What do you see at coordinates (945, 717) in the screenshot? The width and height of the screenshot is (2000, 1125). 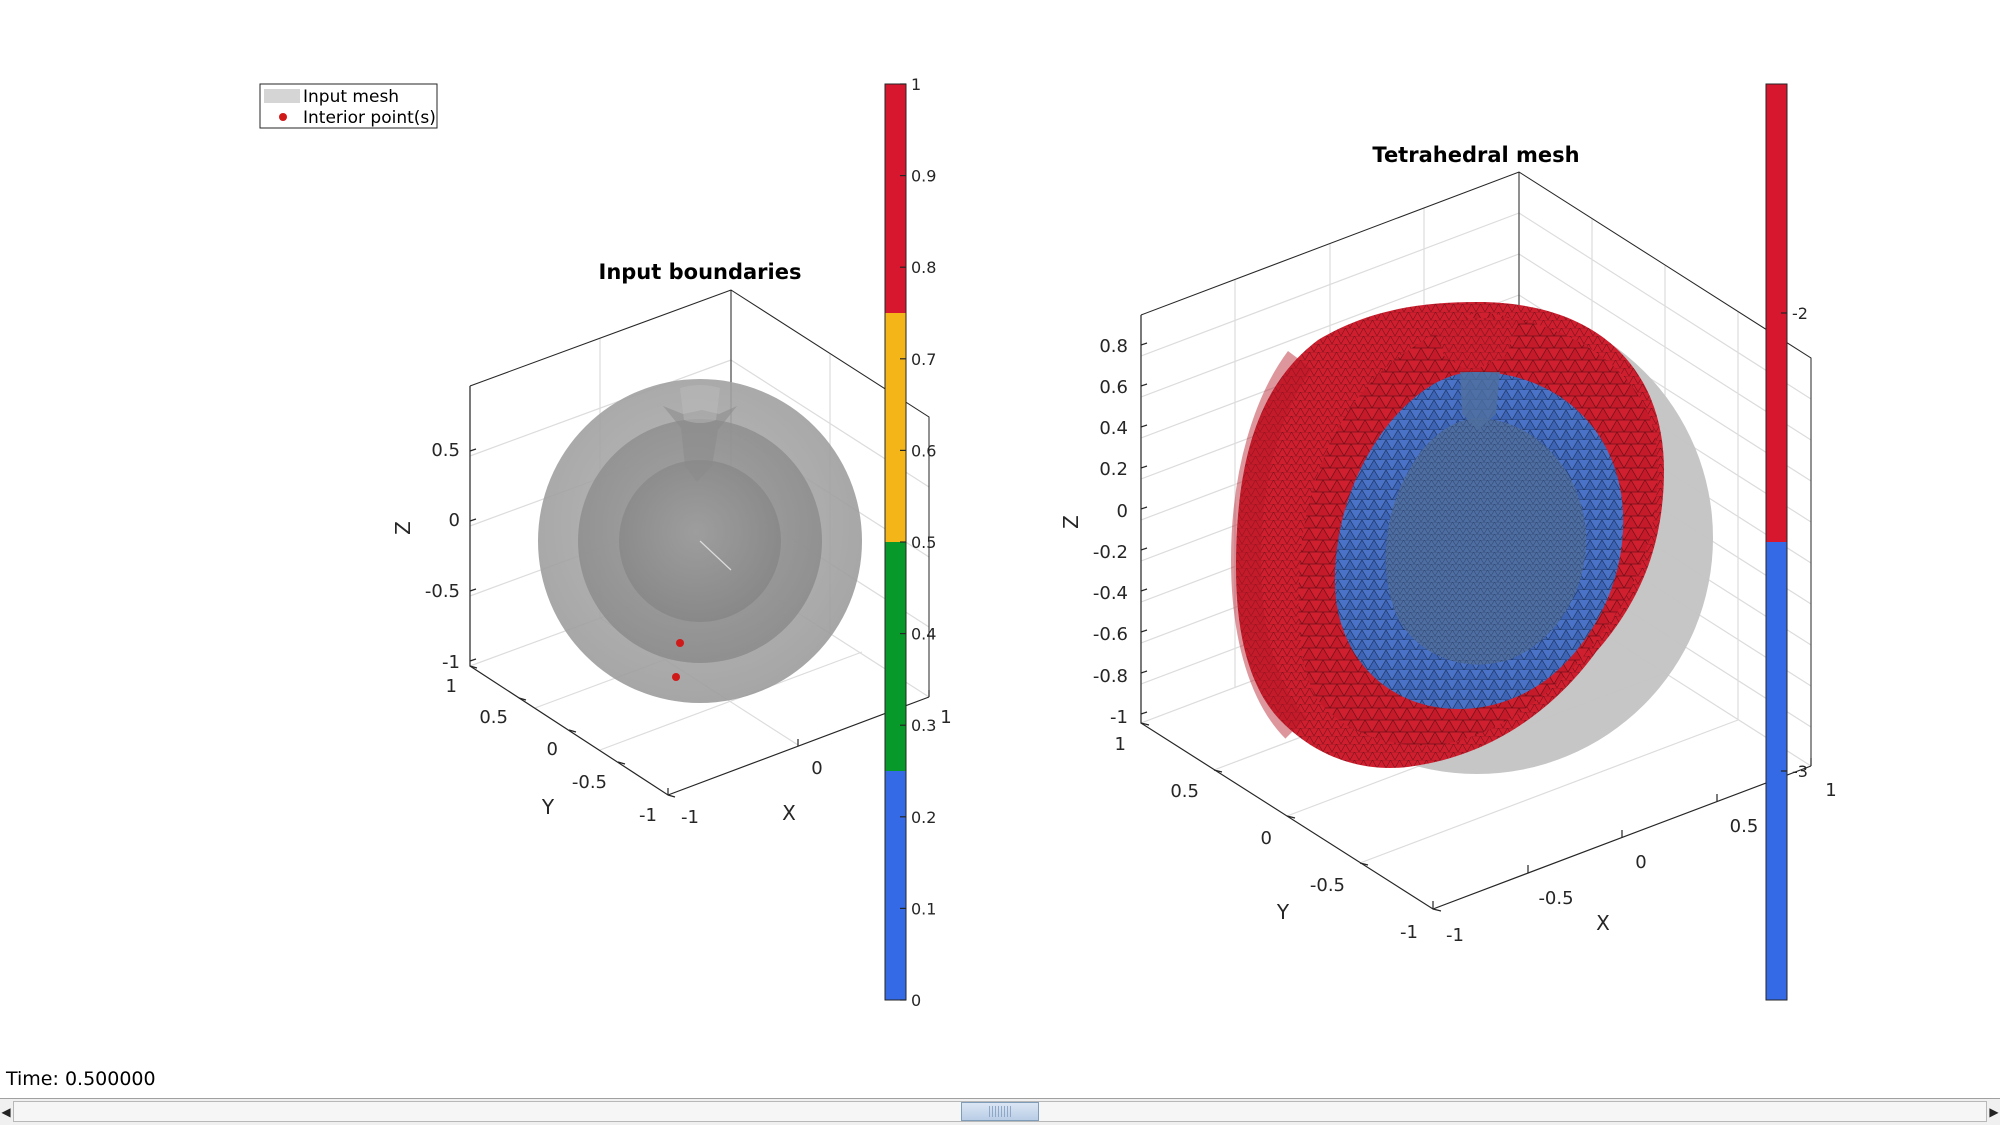 I see `left-x-tick: 1` at bounding box center [945, 717].